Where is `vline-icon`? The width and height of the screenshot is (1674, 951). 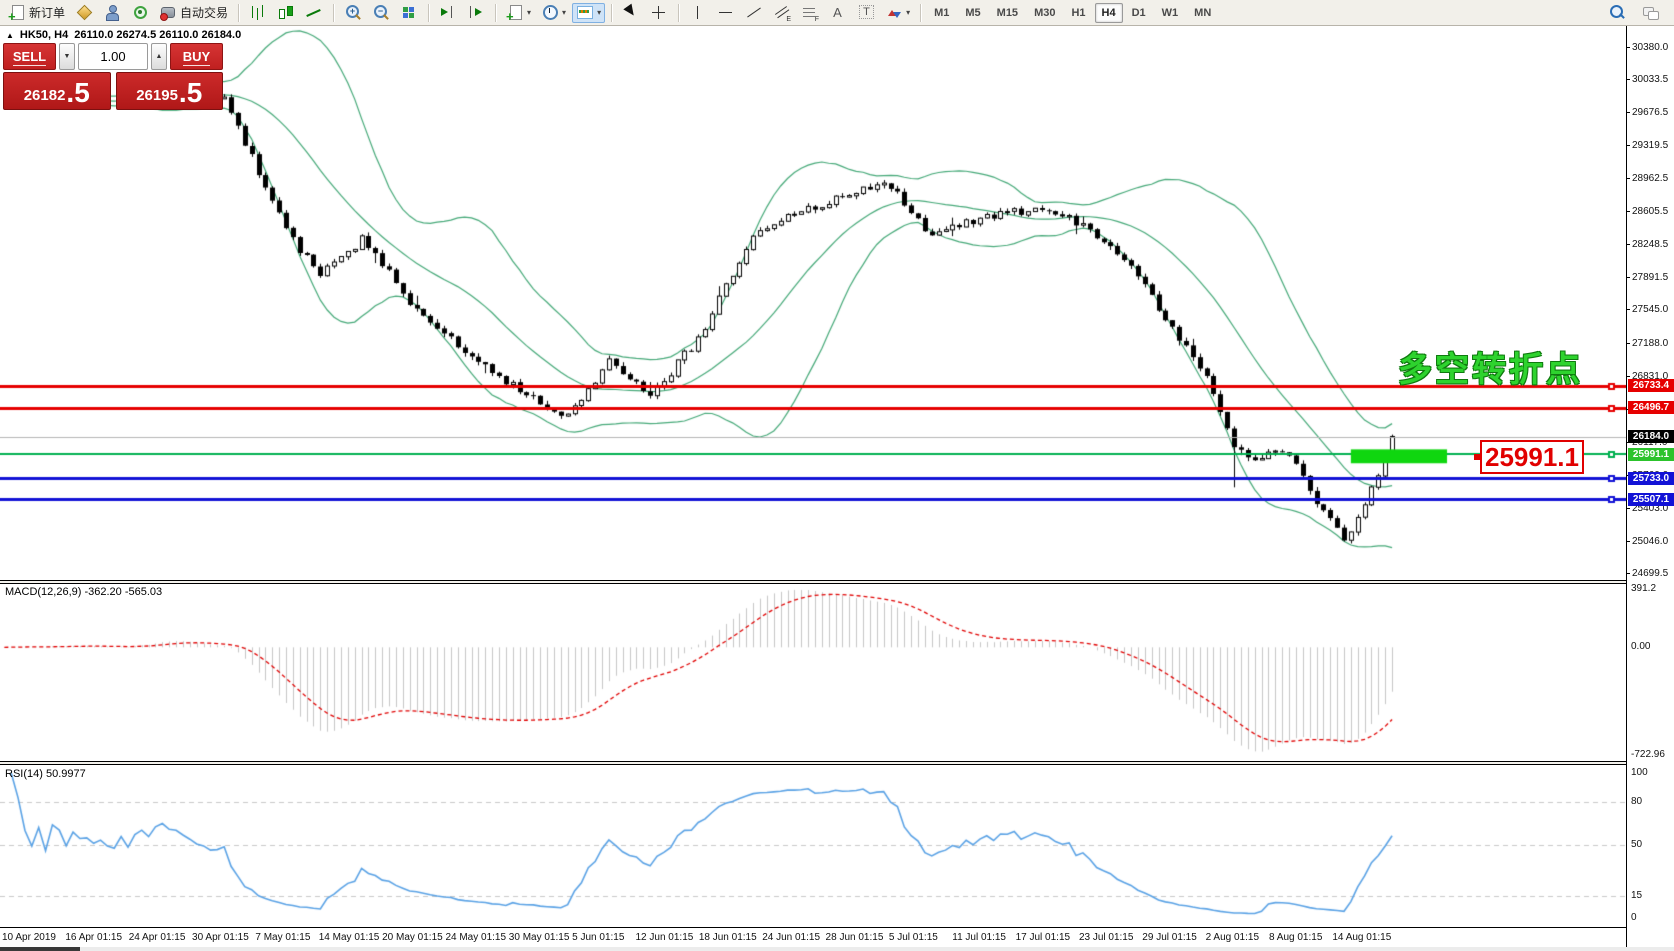
vline-icon is located at coordinates (698, 12).